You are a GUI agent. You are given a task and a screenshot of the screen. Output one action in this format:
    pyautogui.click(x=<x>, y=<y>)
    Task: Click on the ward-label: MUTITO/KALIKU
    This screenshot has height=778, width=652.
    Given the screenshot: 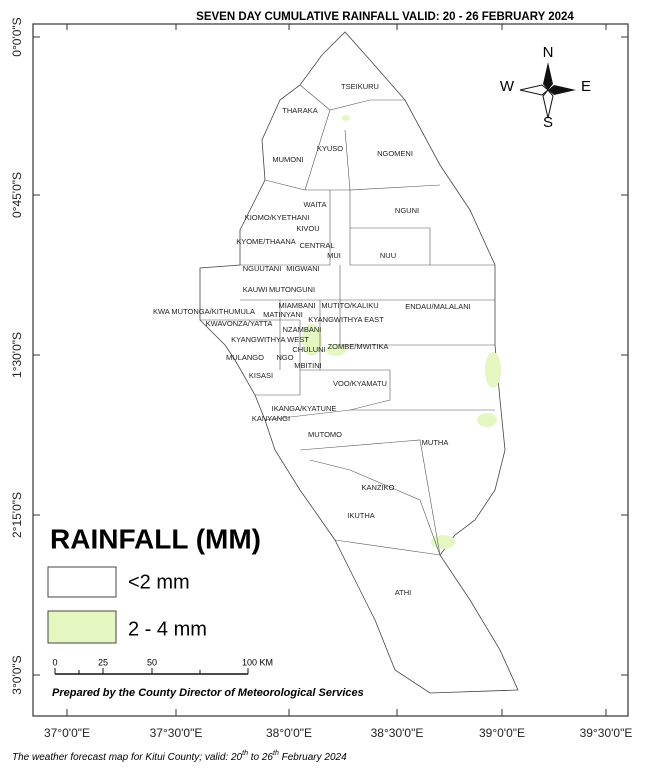 What is the action you would take?
    pyautogui.click(x=349, y=305)
    